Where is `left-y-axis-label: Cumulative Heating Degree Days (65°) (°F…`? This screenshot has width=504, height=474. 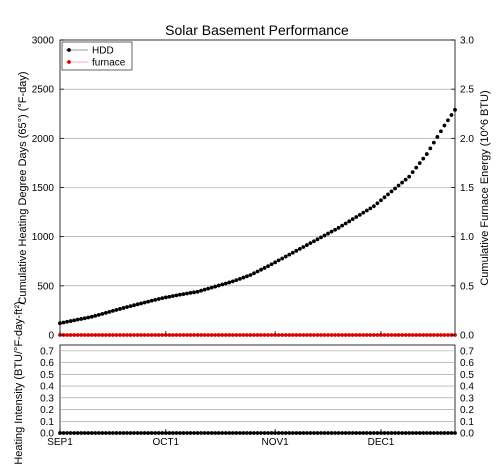
left-y-axis-label: Cumulative Heating Degree Days (65°) (°F… is located at coordinates (23, 187).